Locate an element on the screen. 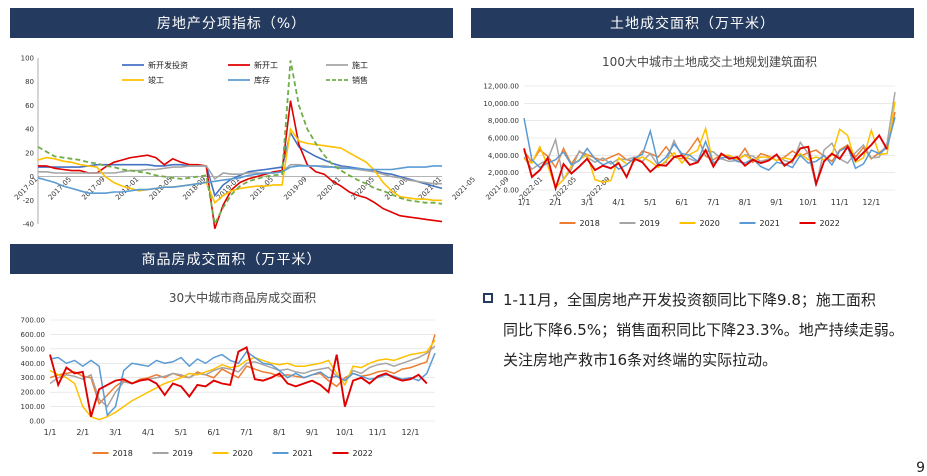 This screenshot has height=476, width=927. y-tick-label: 0 is located at coordinates (32, 177).